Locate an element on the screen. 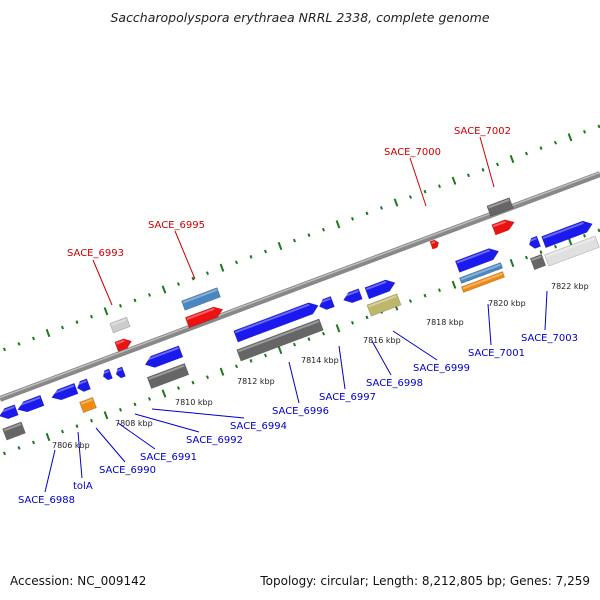 This screenshot has width=600, height=600. feature-SACE_7001-orange is located at coordinates (483, 282).